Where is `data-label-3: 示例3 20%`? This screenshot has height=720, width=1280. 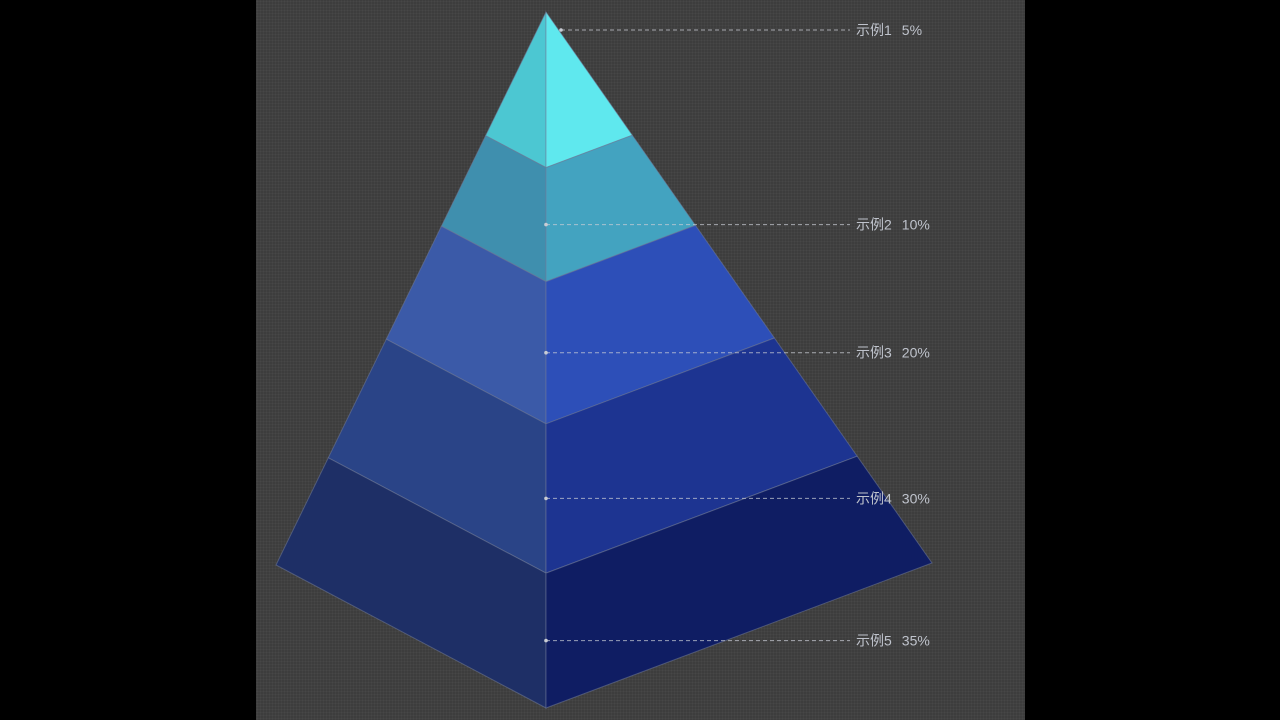
data-label-3: 示例3 20% is located at coordinates (893, 353).